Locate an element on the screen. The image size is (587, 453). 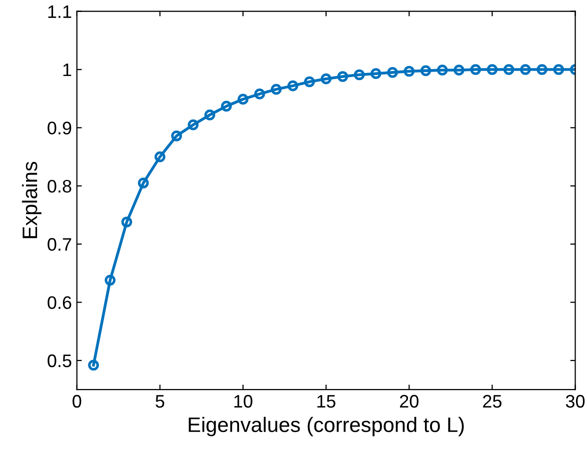
x-tick-label: 0 is located at coordinates (77, 401).